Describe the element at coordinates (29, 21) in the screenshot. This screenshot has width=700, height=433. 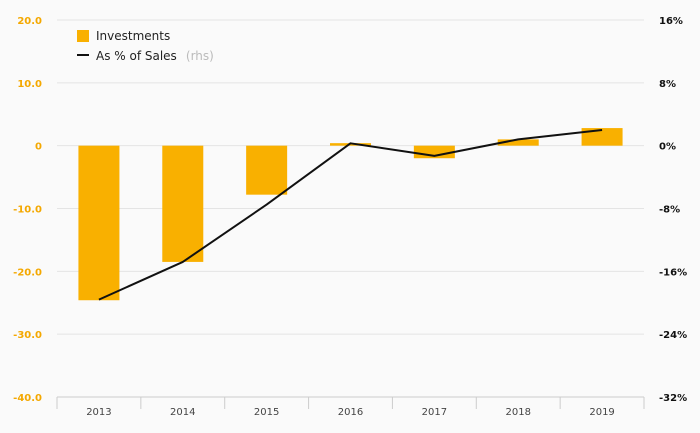
I see `y-left-tick-label: 20.0` at that location.